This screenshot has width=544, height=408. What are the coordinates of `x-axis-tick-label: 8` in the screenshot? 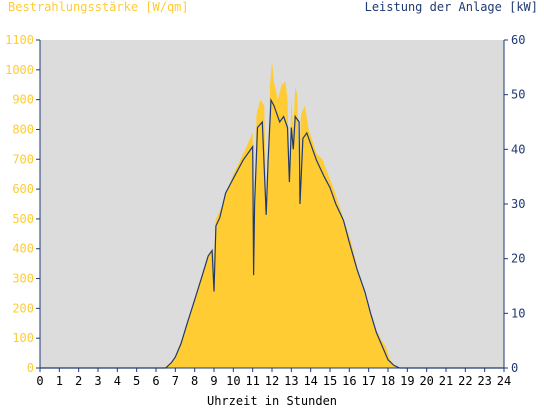 It's located at (194, 381).